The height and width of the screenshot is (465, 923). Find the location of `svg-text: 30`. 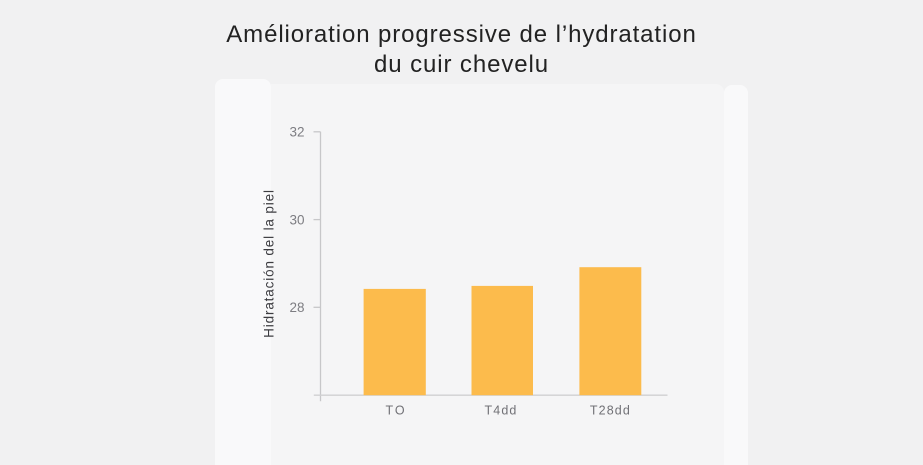

svg-text: 30 is located at coordinates (296, 219).